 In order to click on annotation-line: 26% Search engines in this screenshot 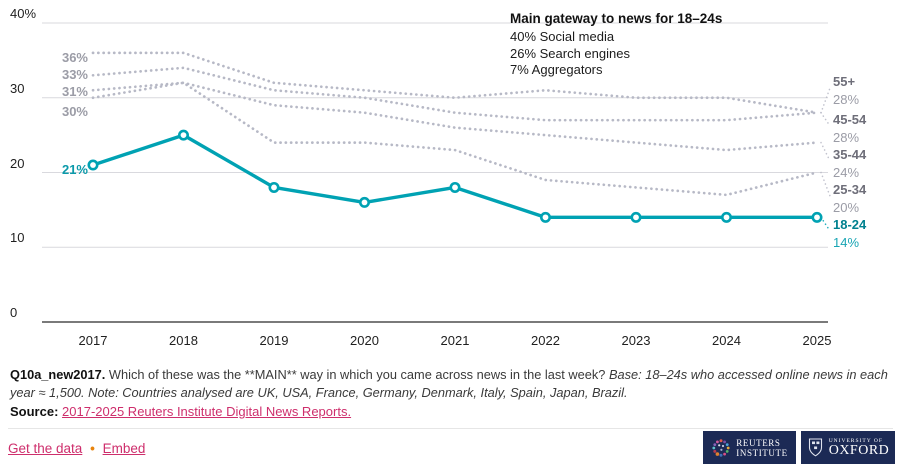, I will do `click(570, 53)`.